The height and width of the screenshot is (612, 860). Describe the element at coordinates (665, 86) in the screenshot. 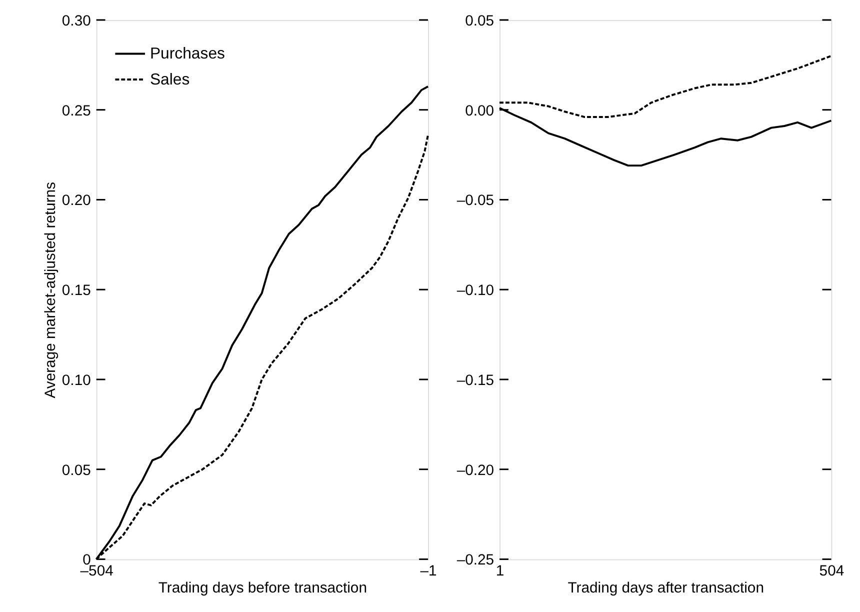

I see `line-series` at that location.